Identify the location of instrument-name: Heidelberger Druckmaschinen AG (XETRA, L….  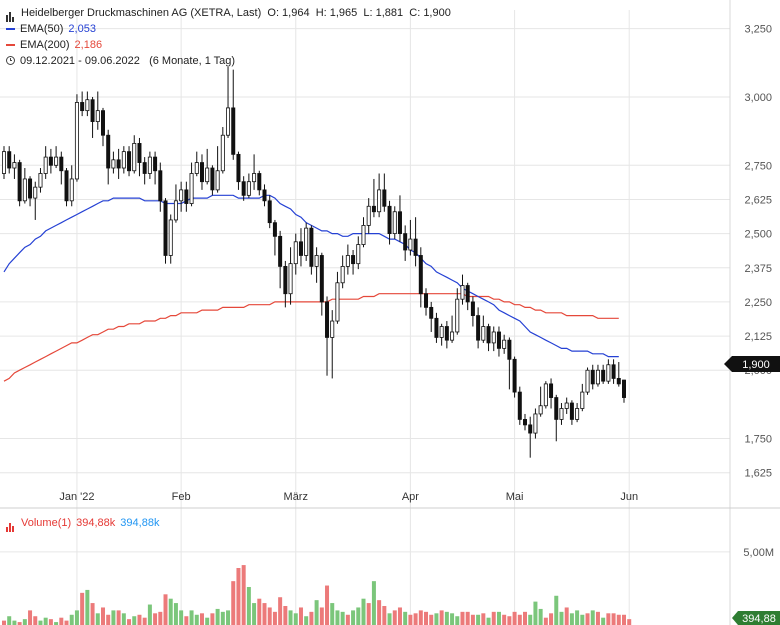
(141, 13).